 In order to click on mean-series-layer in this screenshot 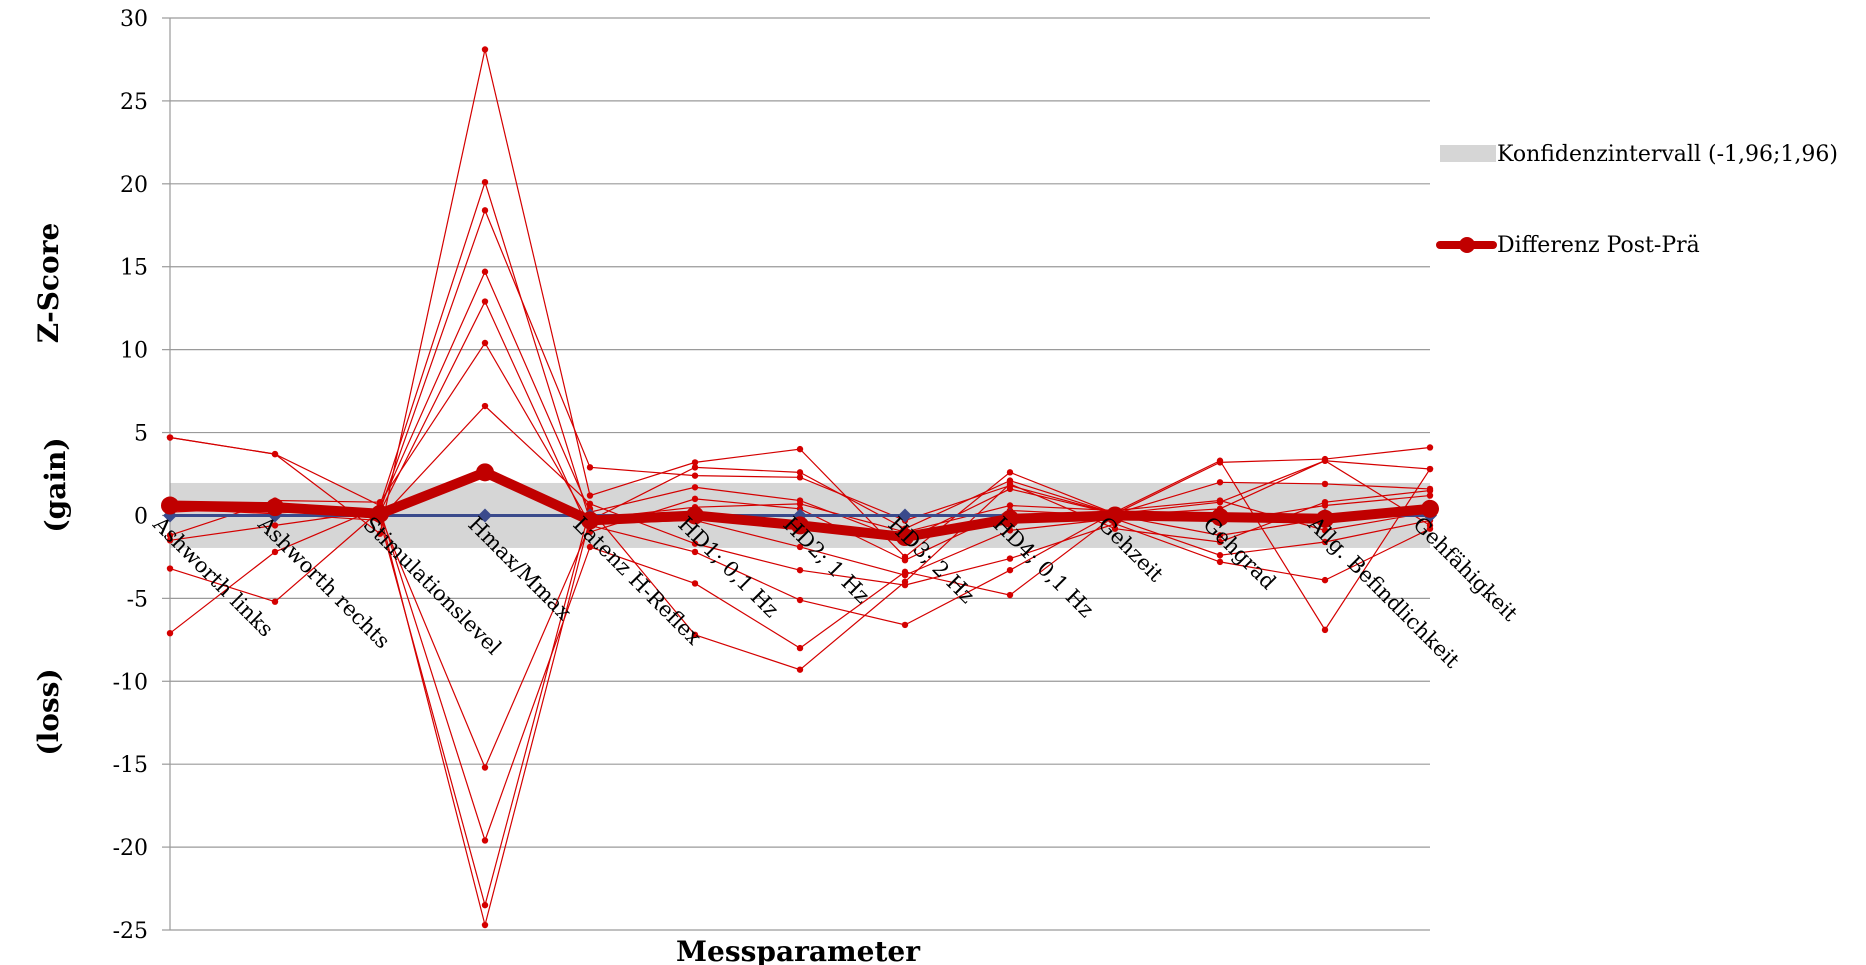, I will do `click(800, 505)`.